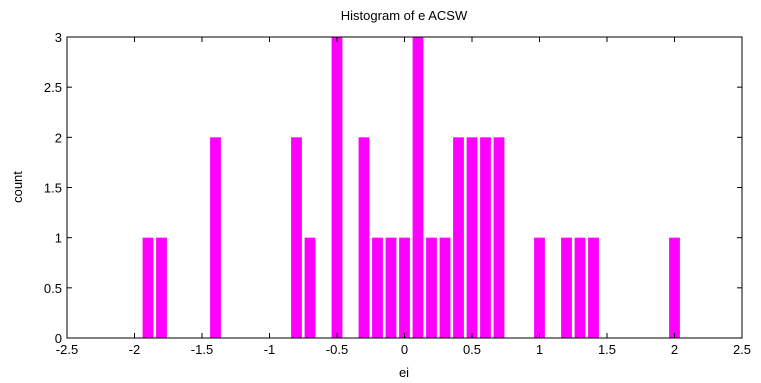  Describe the element at coordinates (404, 372) in the screenshot. I see `x-axis-label: ei` at that location.